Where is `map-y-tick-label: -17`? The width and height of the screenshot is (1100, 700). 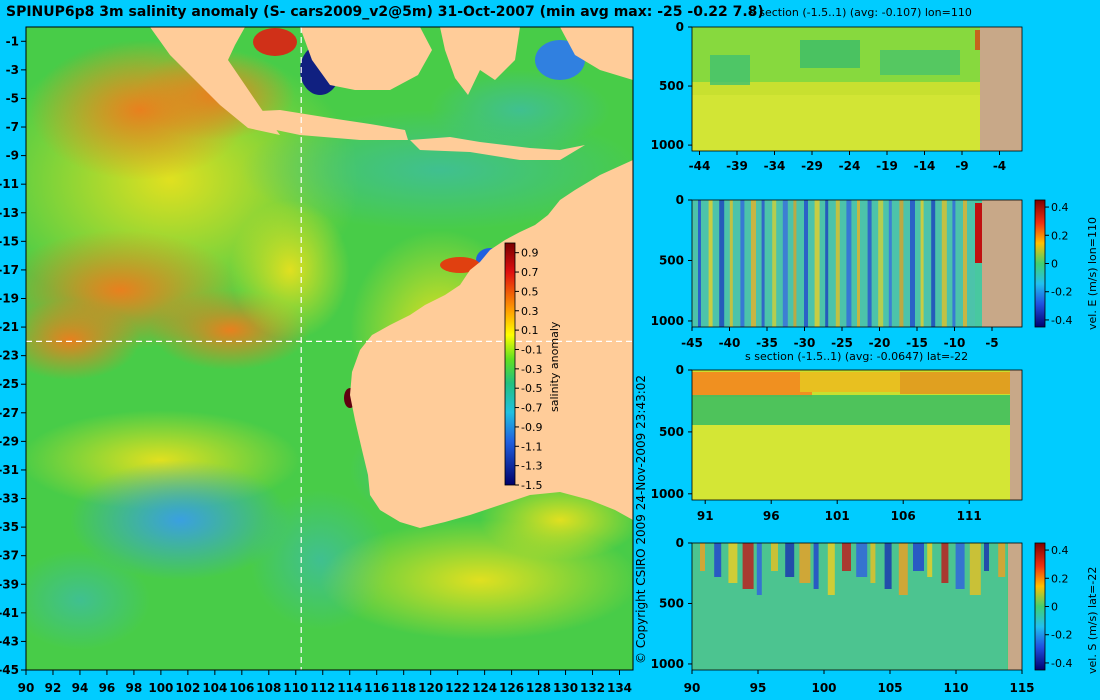 map-y-tick-label: -17 is located at coordinates (9, 270).